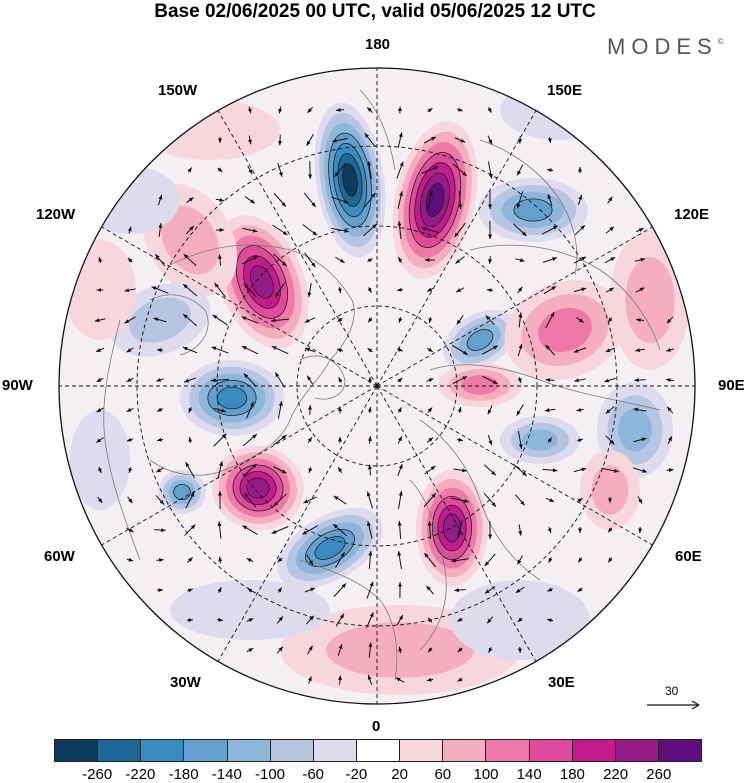  Describe the element at coordinates (665, 47) in the screenshot. I see `modes-logo: MODES©` at that location.